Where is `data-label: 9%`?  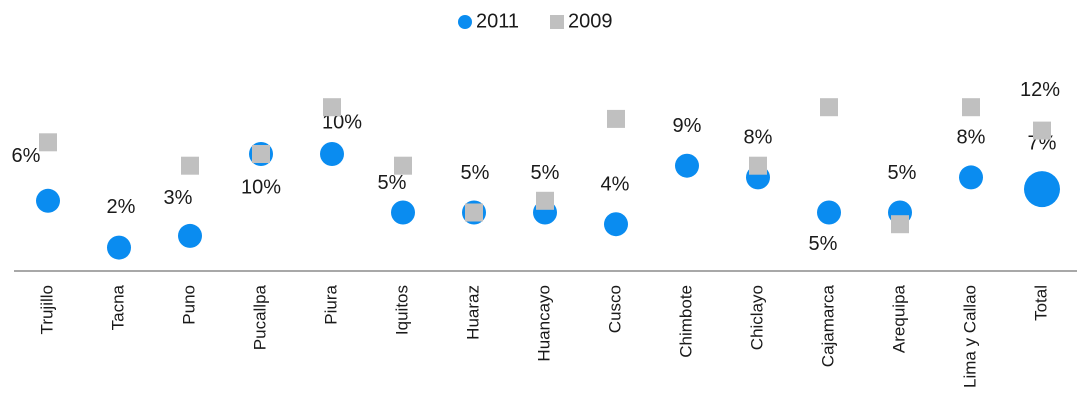 data-label: 9% is located at coordinates (687, 126).